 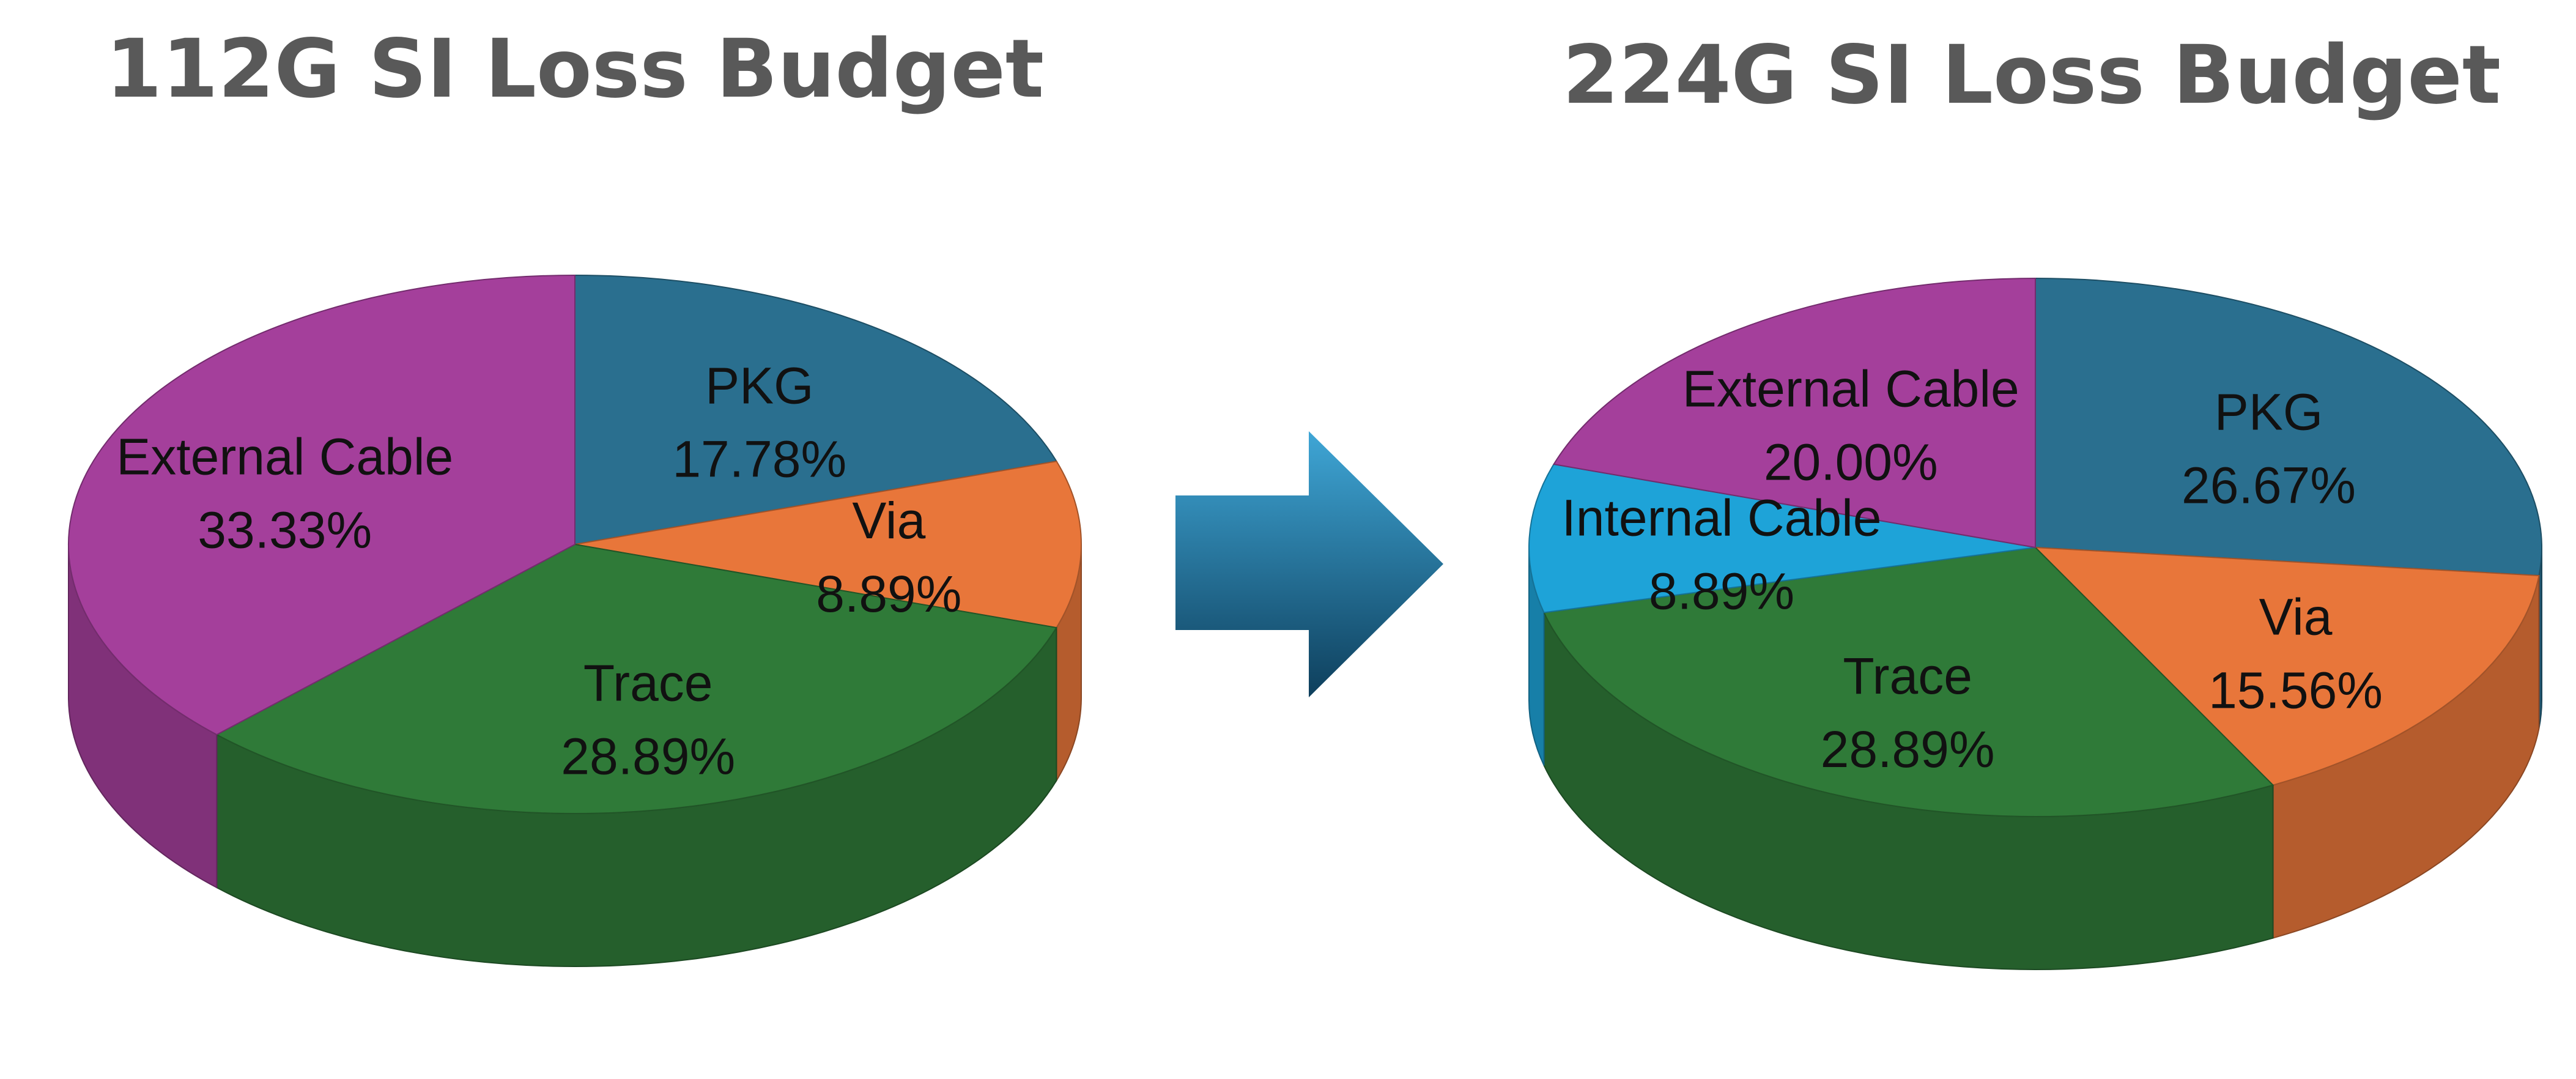 I want to click on slice-value-via: 15.56%, so click(x=2295, y=690).